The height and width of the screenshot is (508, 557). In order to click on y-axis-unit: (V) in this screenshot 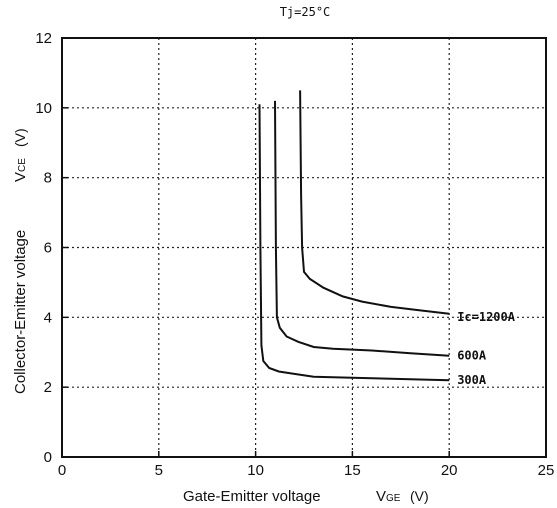, I will do `click(20, 137)`.